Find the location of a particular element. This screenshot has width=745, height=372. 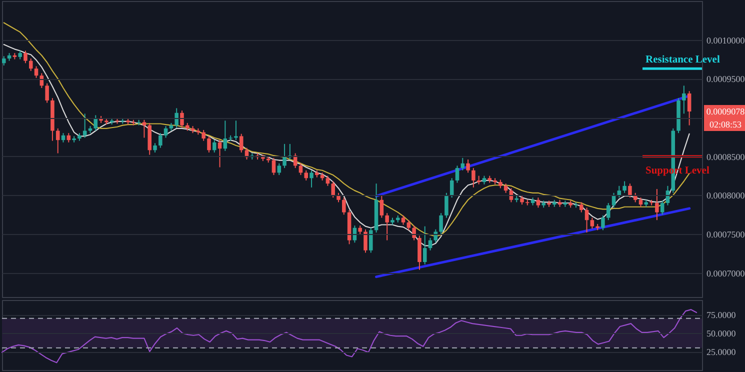

y-tick-label: 50.0000 is located at coordinates (721, 333).